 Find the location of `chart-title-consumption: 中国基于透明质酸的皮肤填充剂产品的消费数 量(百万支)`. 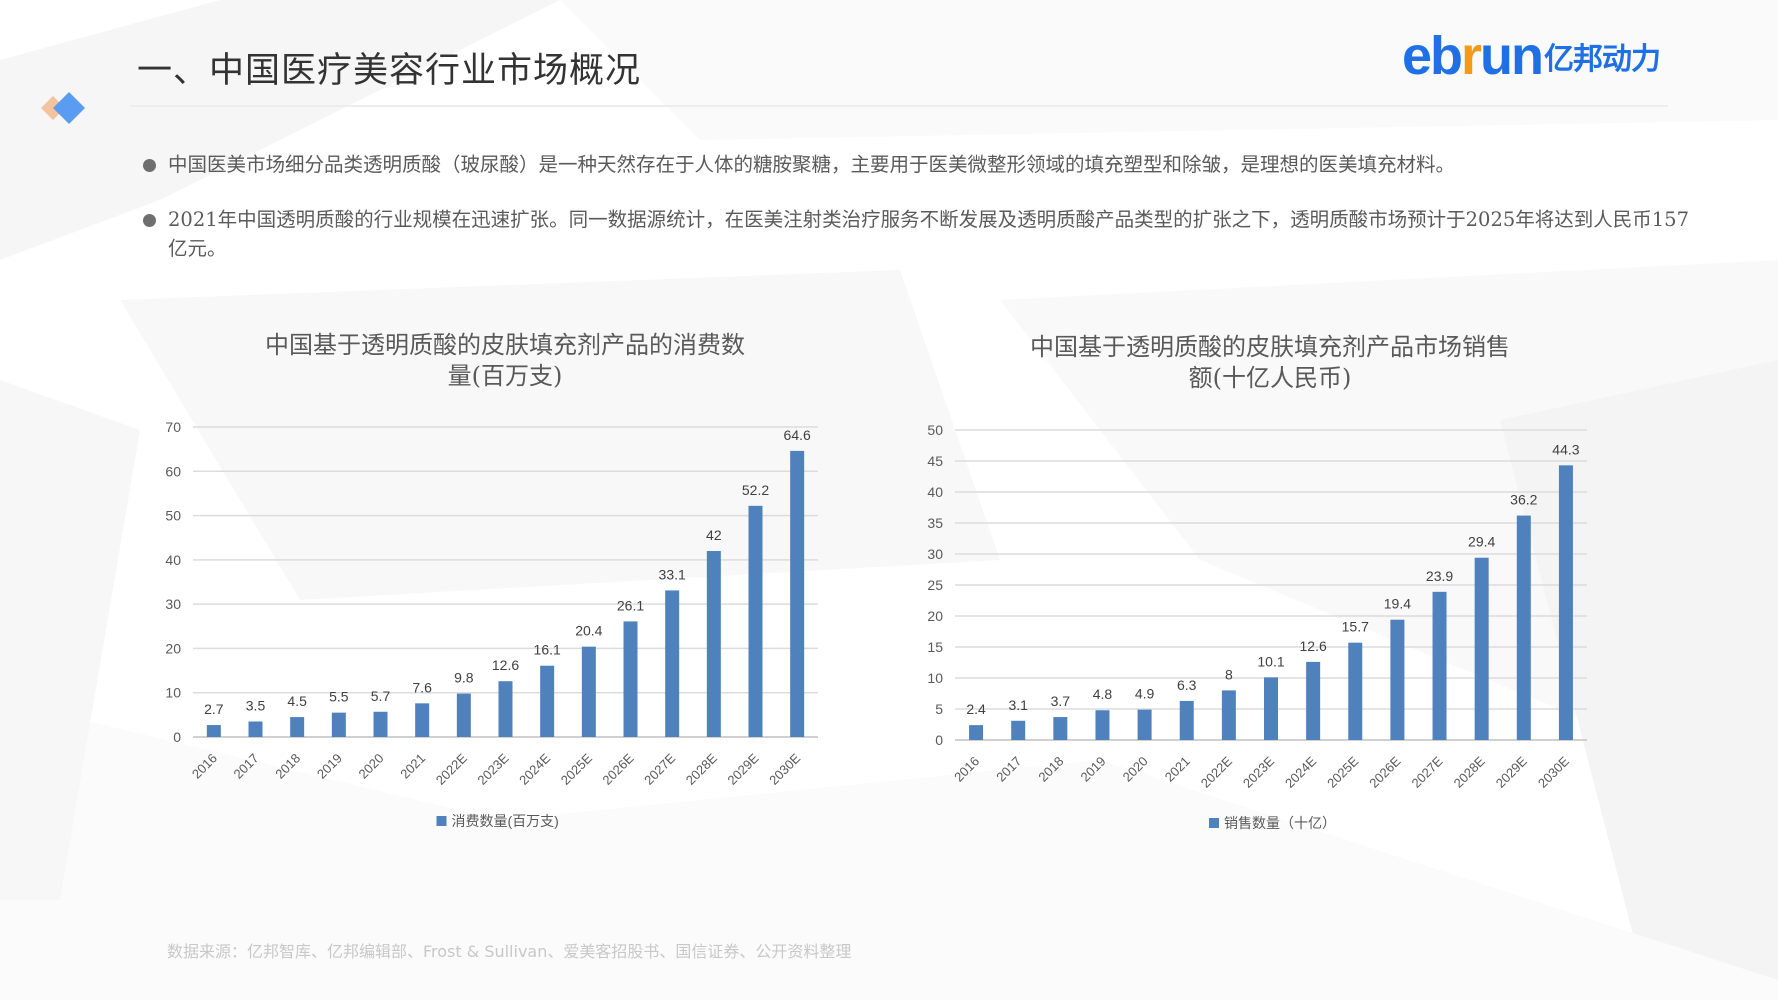

chart-title-consumption: 中国基于透明质酸的皮肤填充剂产品的消费数 量(百万支) is located at coordinates (505, 360).